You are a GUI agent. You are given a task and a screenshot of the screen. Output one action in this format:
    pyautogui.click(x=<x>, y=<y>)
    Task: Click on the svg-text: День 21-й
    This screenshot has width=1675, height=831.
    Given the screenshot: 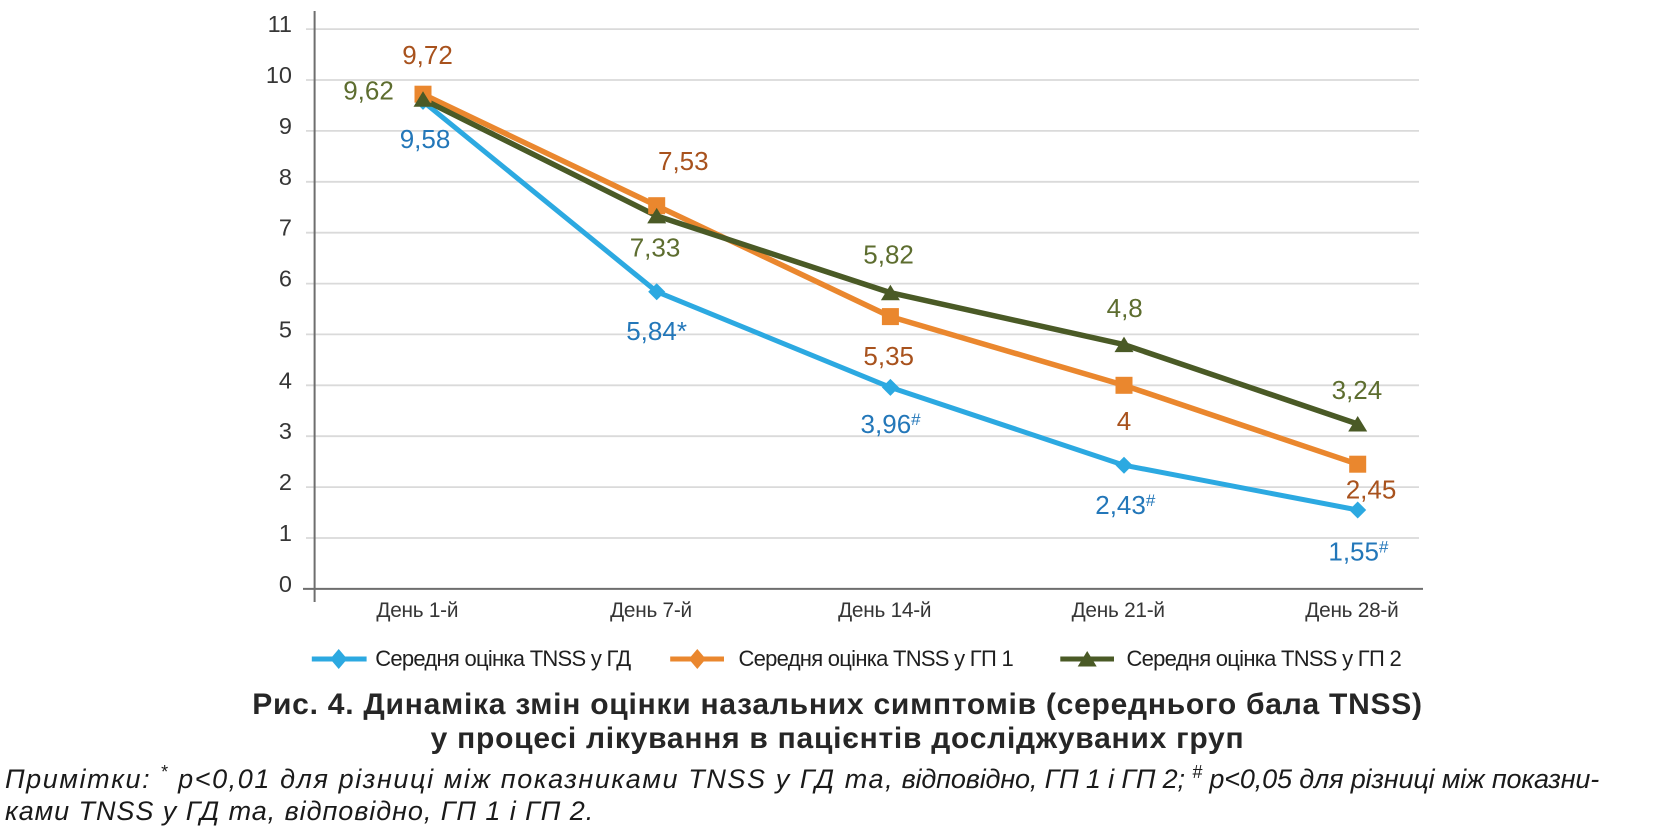 What is the action you would take?
    pyautogui.click(x=1118, y=610)
    